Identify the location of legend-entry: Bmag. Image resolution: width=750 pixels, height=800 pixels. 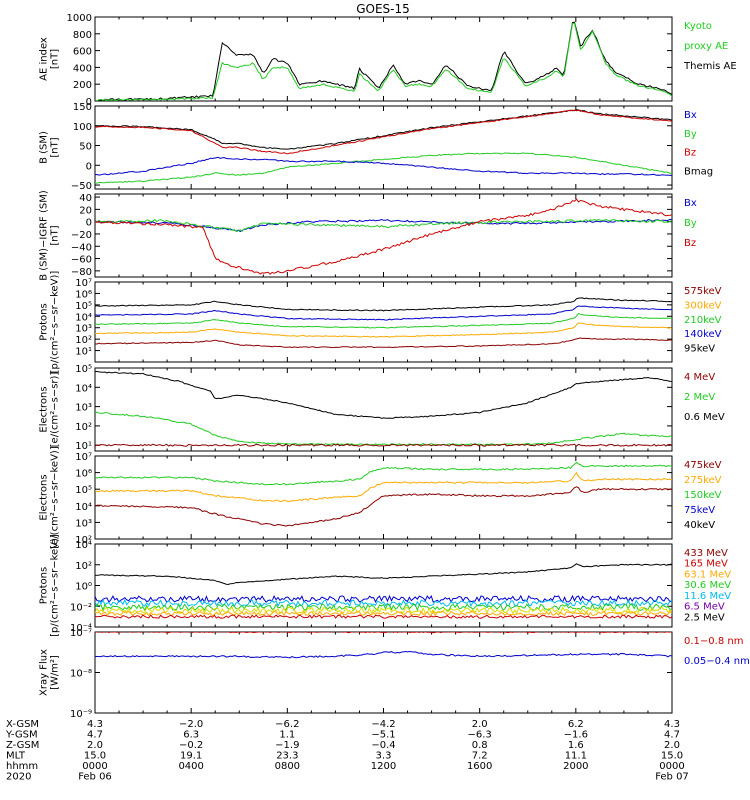
(698, 171).